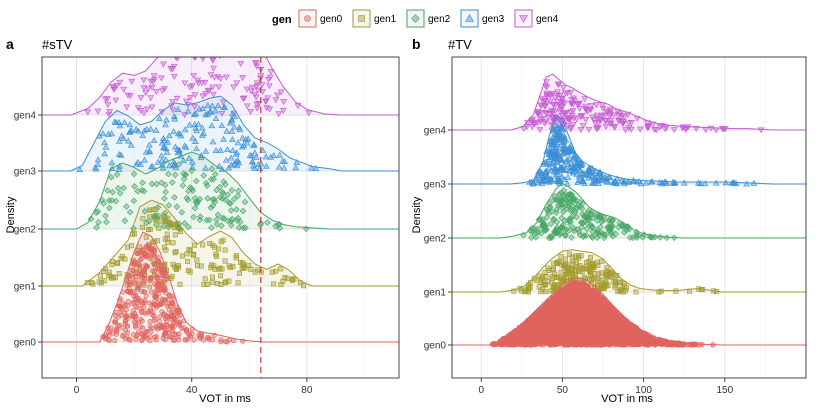 This screenshot has width=838, height=420. Describe the element at coordinates (198, 136) in the screenshot. I see `points-gen3` at that location.